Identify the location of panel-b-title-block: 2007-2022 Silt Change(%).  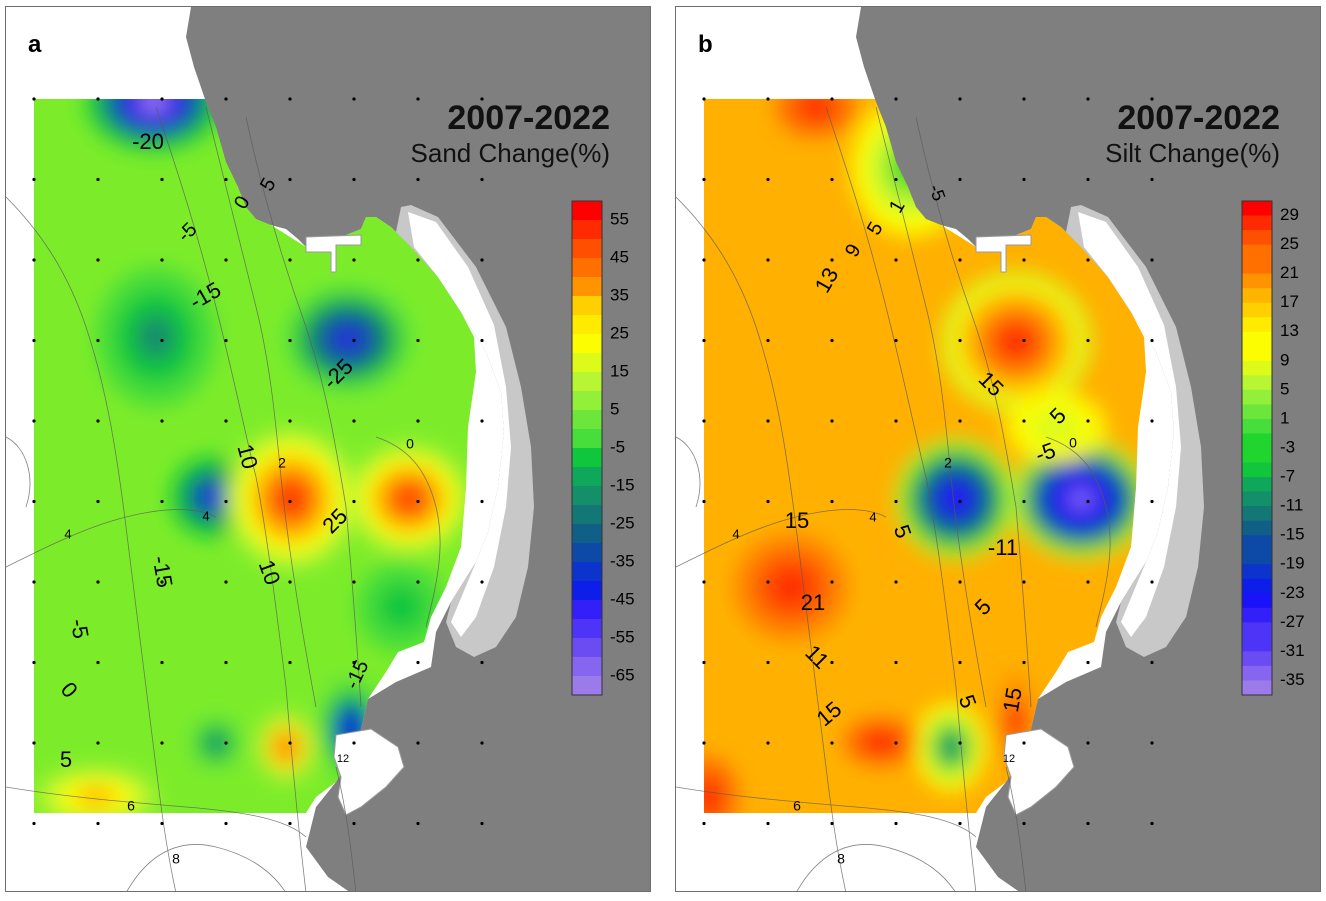
(1192, 134).